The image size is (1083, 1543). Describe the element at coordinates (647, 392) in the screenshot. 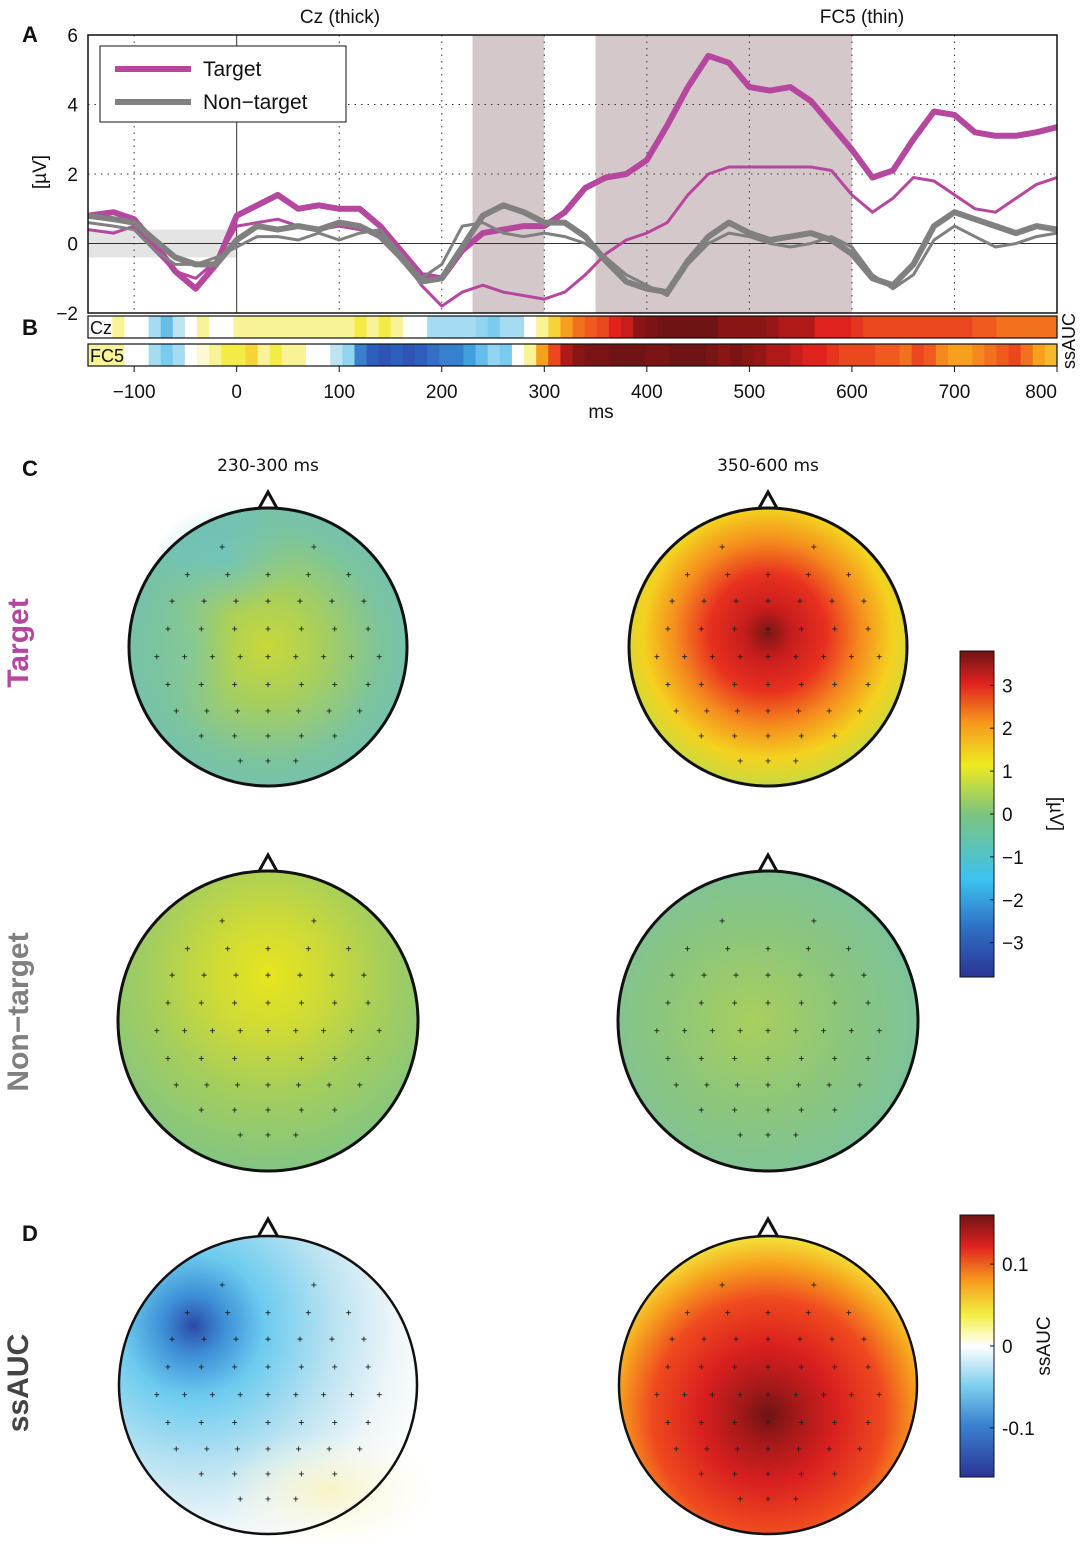

I see `x-tick-label: 400` at that location.